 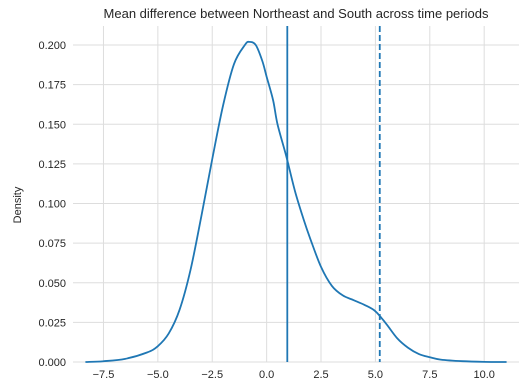 What do you see at coordinates (212, 375) in the screenshot?
I see `x-tick-label: −2.5` at bounding box center [212, 375].